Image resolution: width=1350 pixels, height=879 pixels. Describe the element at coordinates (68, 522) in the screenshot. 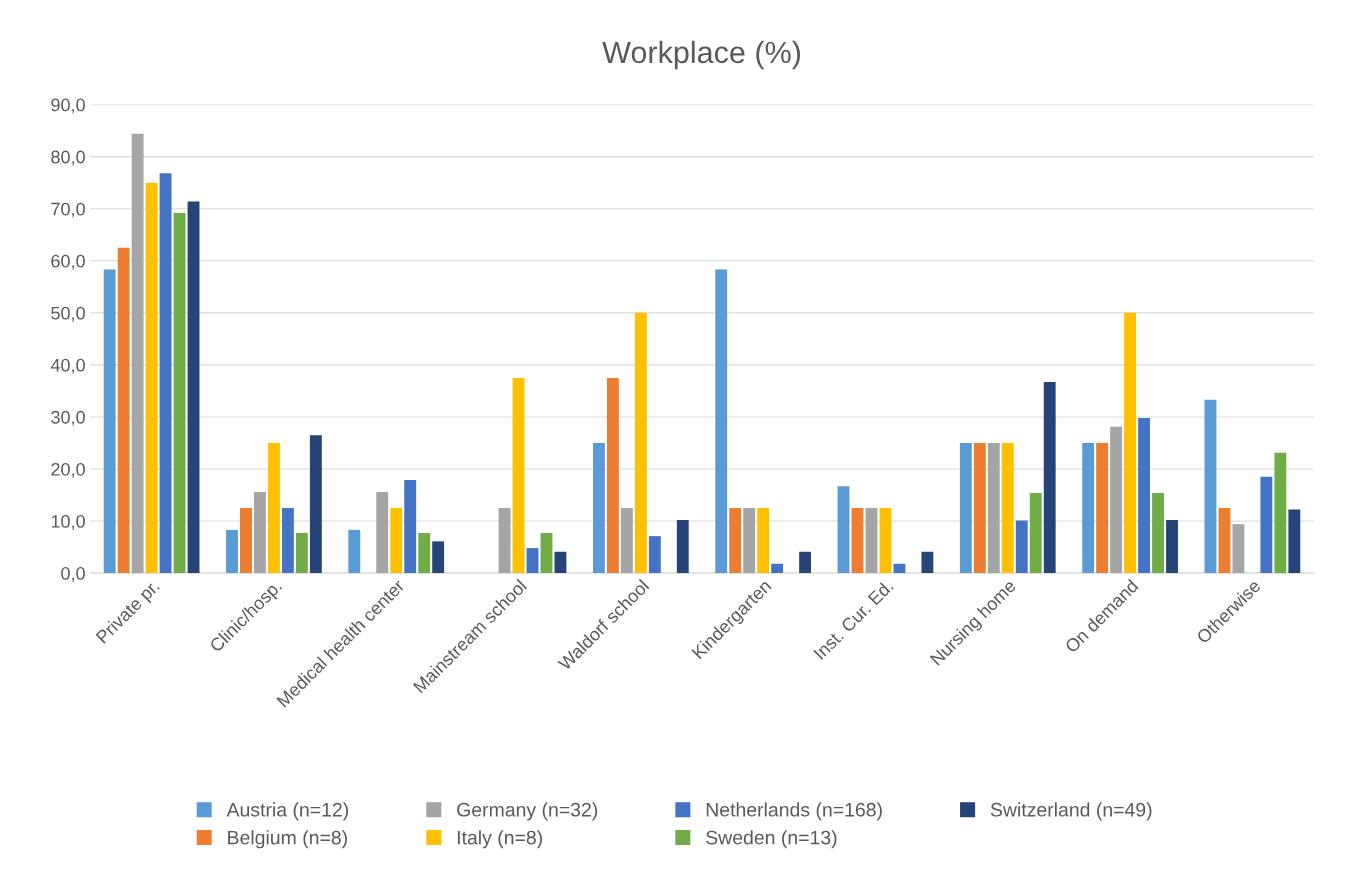

I see `y-tick-label: 10,0` at that location.